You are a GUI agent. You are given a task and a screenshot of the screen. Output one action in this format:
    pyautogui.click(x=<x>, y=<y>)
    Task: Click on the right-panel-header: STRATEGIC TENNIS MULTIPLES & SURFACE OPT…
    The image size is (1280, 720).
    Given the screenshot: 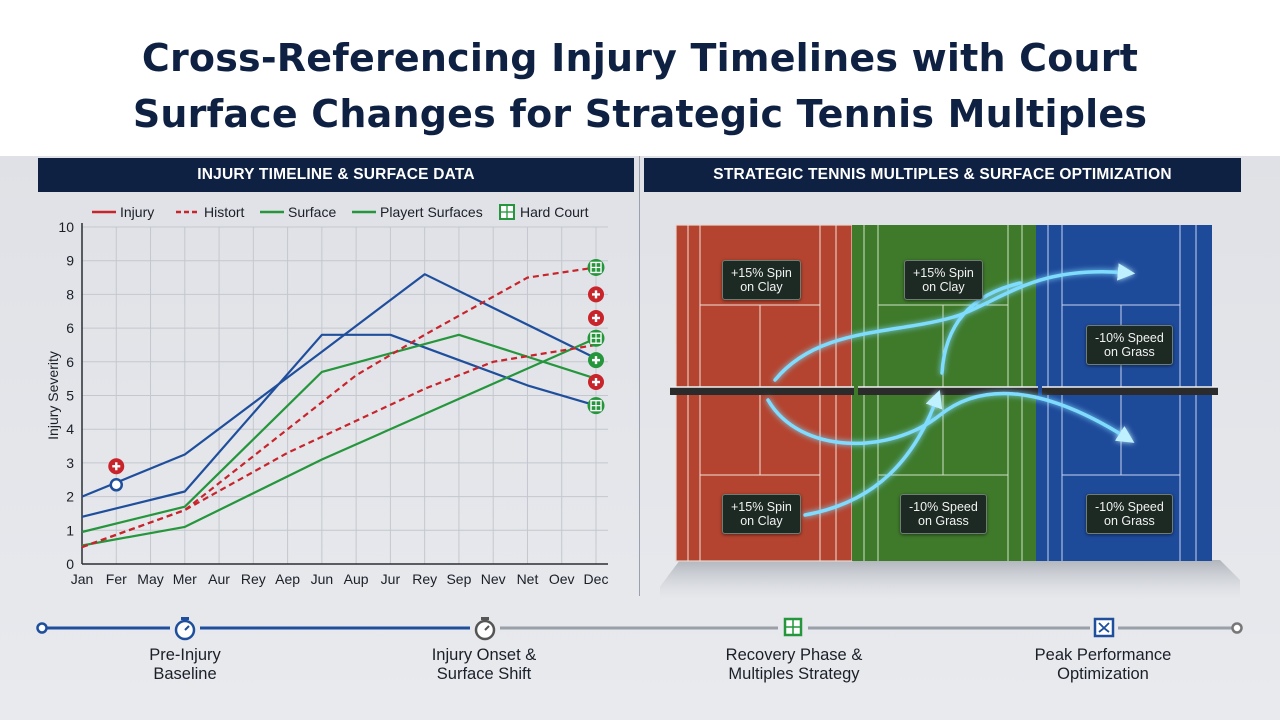 What is the action you would take?
    pyautogui.click(x=942, y=175)
    